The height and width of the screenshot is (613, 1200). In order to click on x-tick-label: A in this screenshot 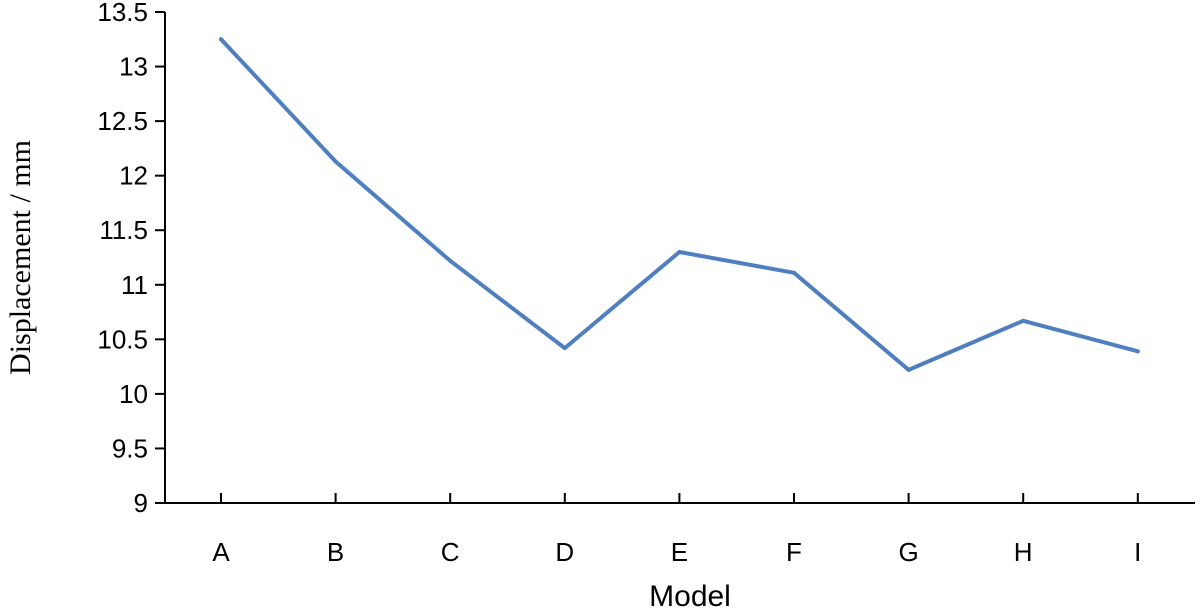, I will do `click(221, 552)`.